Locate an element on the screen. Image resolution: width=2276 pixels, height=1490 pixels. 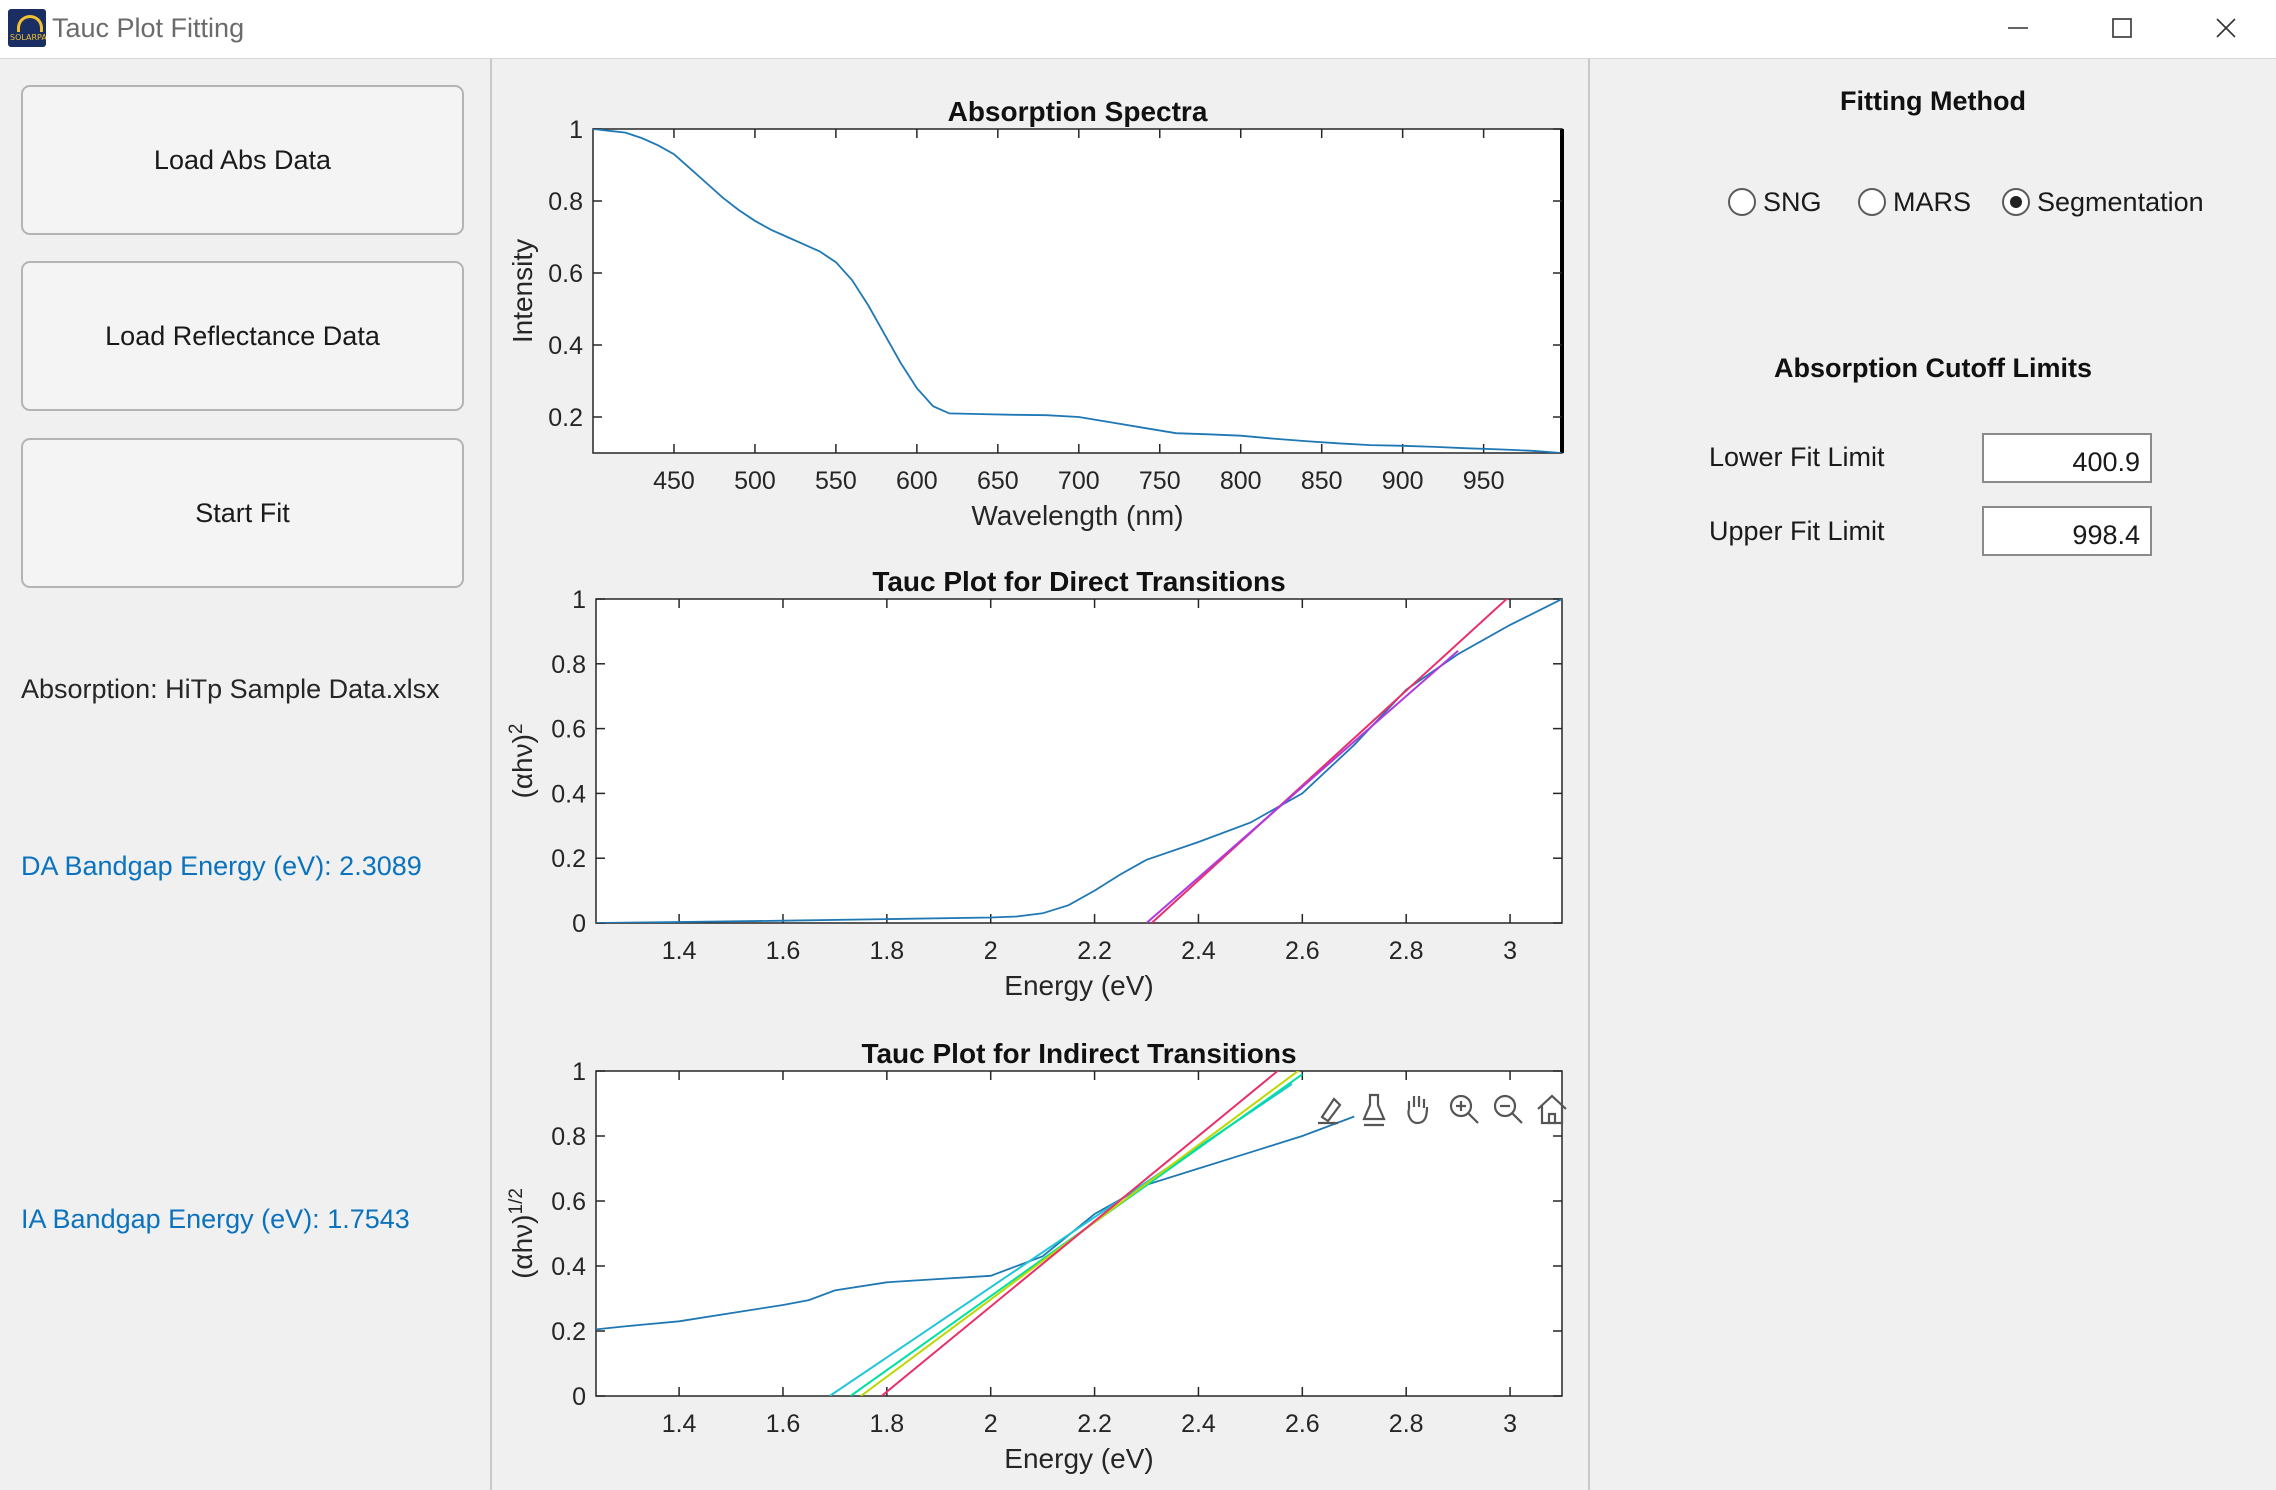
radio-circle-sng is located at coordinates (1742, 202).